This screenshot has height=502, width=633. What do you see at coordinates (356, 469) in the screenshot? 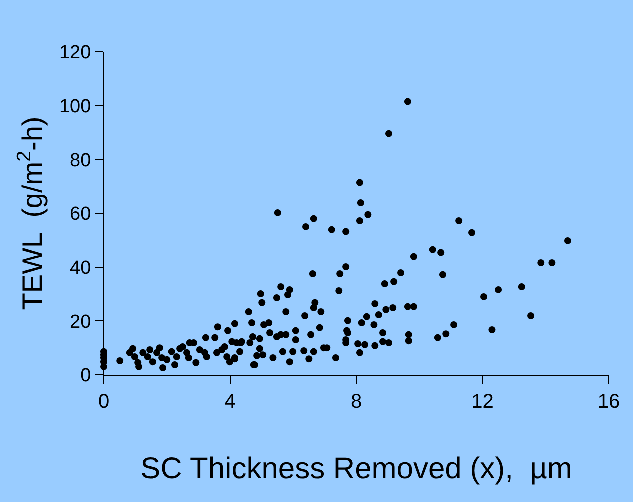
I see `x-axis-title: SC Thickness Removed (x), µm` at bounding box center [356, 469].